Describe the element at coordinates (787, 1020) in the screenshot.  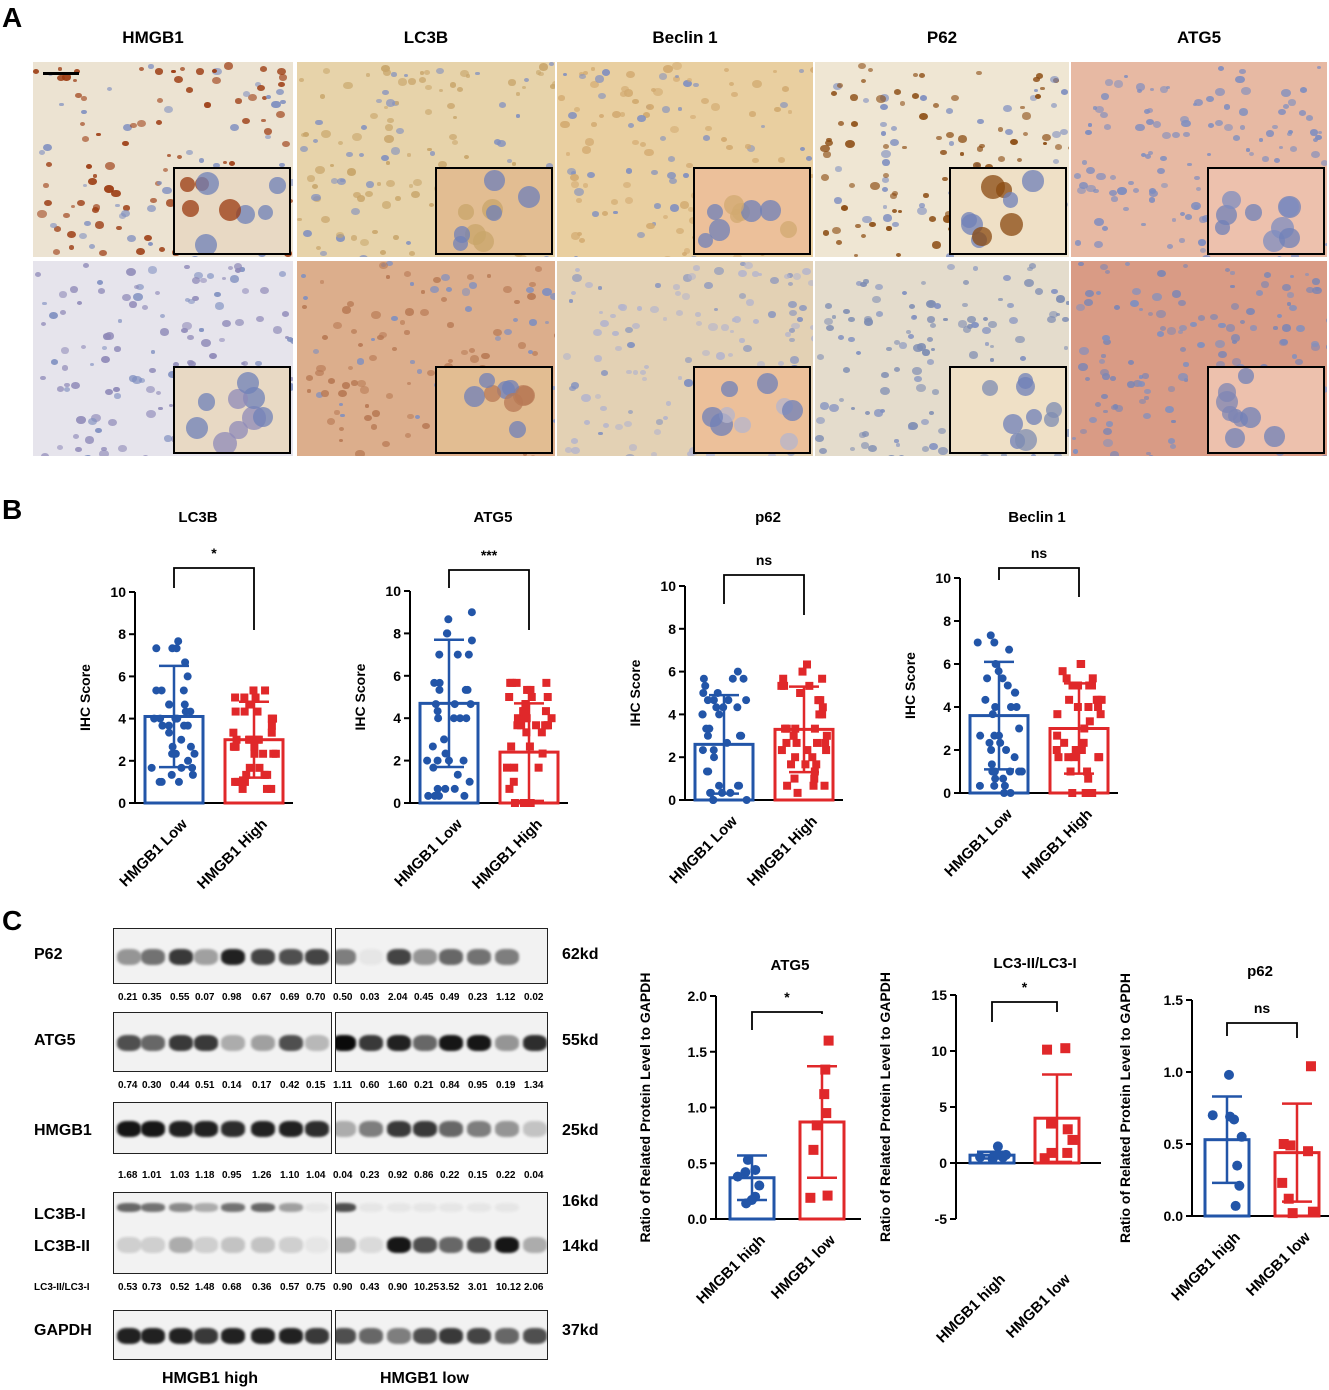
I see `significance-bracket` at that location.